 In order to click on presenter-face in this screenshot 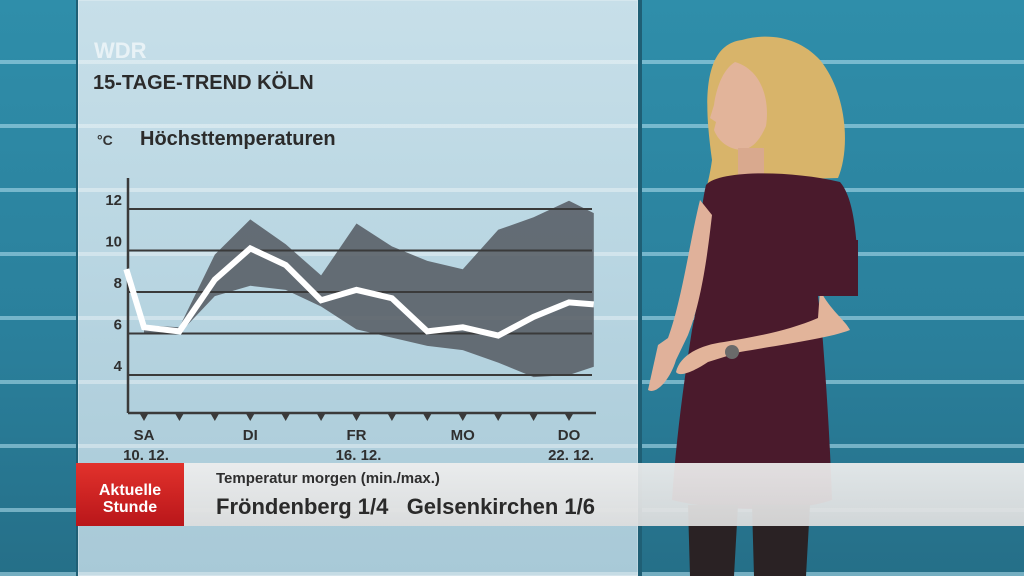, I will do `click(738, 106)`.